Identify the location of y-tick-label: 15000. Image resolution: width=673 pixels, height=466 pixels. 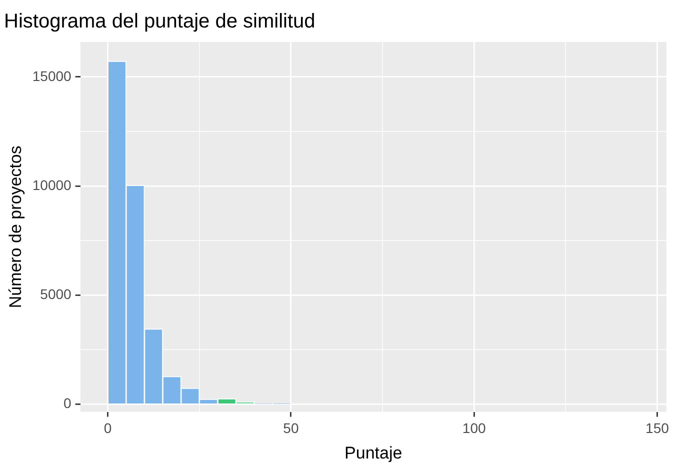
(52, 76).